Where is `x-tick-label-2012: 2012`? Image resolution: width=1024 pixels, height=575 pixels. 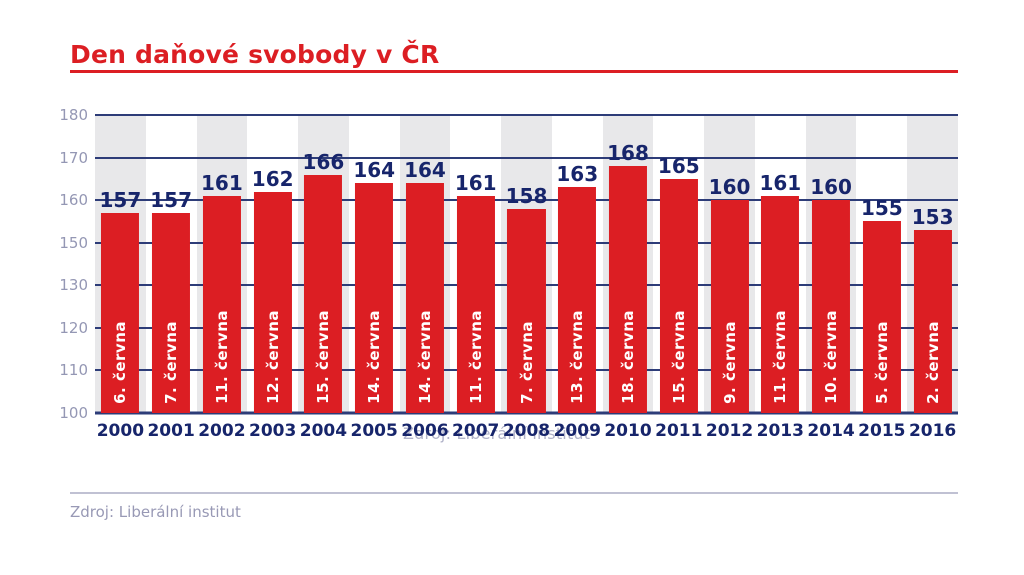 x-tick-label-2012: 2012 is located at coordinates (729, 431).